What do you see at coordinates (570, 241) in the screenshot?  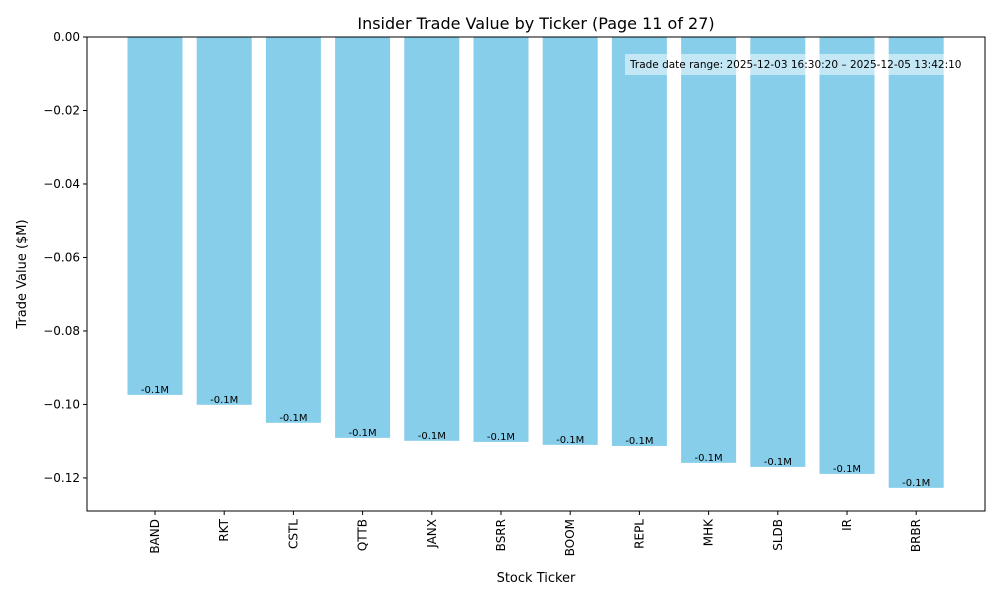 I see `bar-boom` at bounding box center [570, 241].